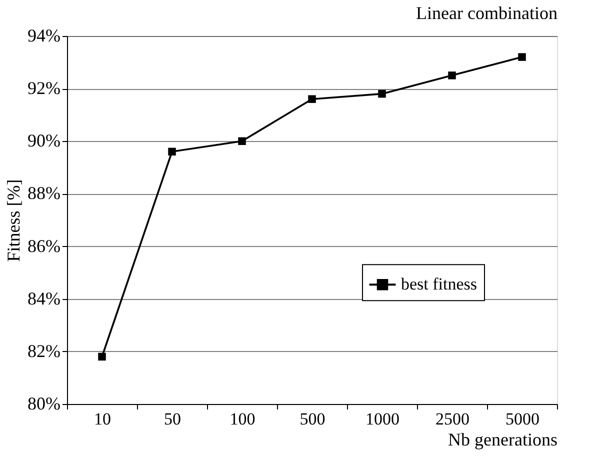 The width and height of the screenshot is (593, 457). I want to click on x-tick-label: 100, so click(243, 419).